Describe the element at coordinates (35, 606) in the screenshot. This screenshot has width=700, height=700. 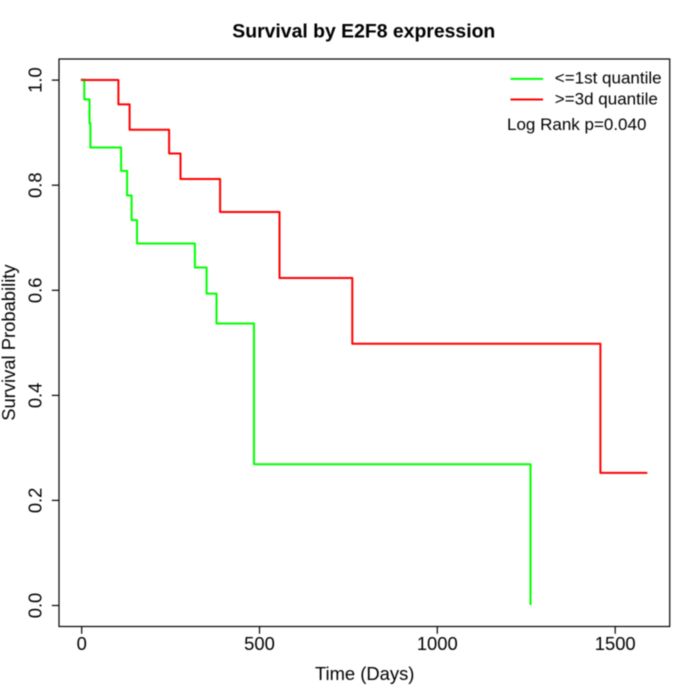
I see `svg-text: 0.0` at that location.